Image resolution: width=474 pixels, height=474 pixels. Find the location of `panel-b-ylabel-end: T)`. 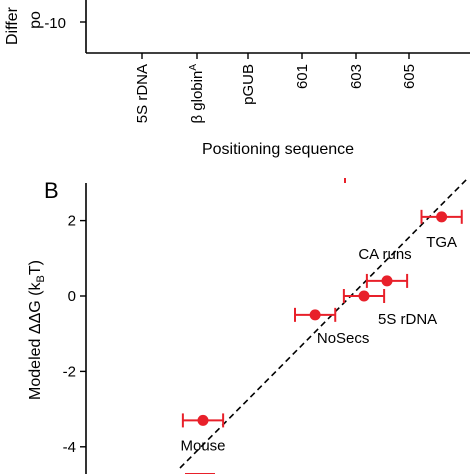

panel-b-ylabel-end: T) is located at coordinates (35, 267).